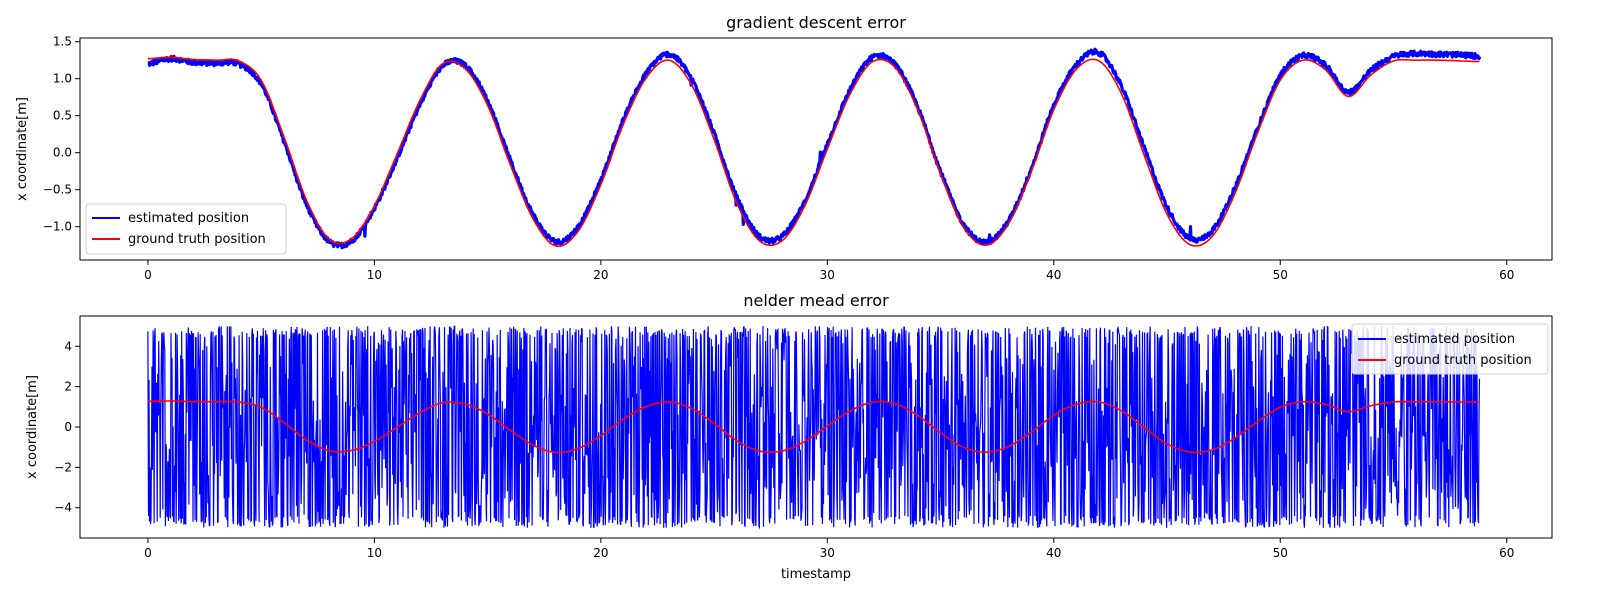 This screenshot has height=600, width=1600. I want to click on y-tick-label: 1.0, so click(62, 79).